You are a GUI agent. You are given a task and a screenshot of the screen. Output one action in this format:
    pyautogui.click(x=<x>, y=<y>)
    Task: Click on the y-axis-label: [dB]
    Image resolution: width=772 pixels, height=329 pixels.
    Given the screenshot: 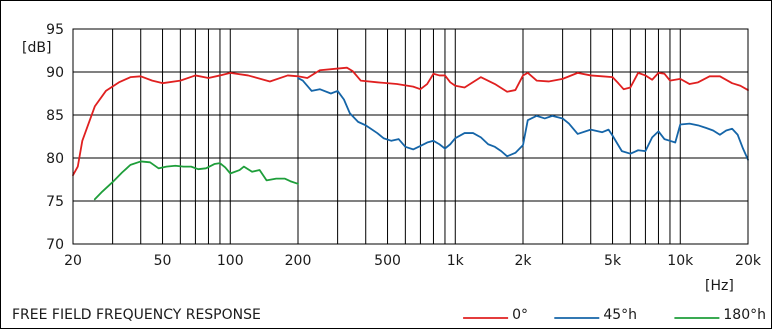 What is the action you would take?
    pyautogui.click(x=36, y=48)
    